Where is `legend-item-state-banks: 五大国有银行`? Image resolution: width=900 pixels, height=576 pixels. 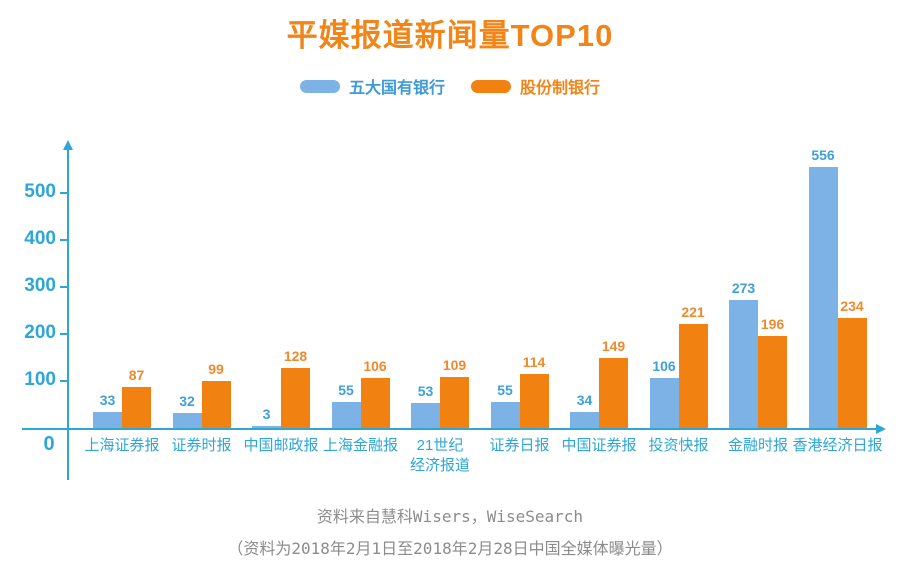 legend-item-state-banks: 五大国有银行 is located at coordinates (372, 86).